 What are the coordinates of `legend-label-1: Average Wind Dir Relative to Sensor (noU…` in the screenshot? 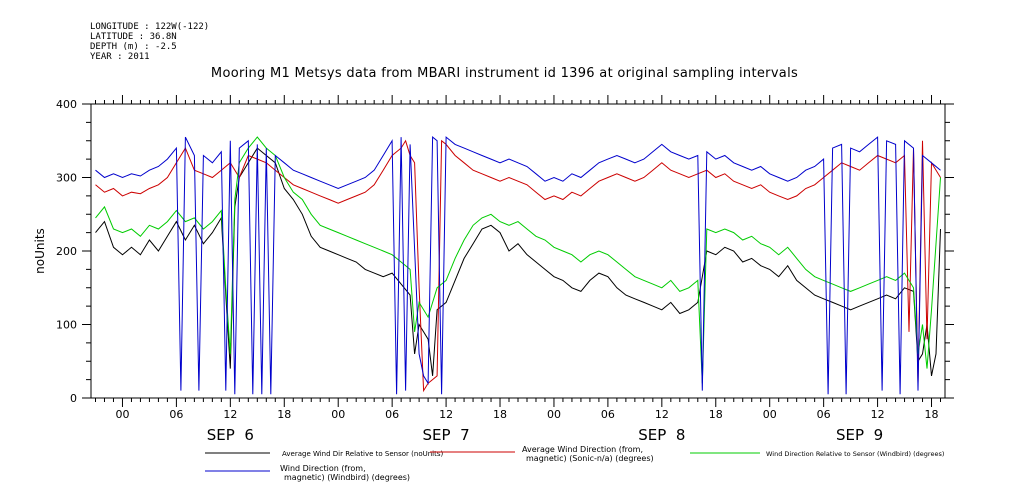 It's located at (362, 454).